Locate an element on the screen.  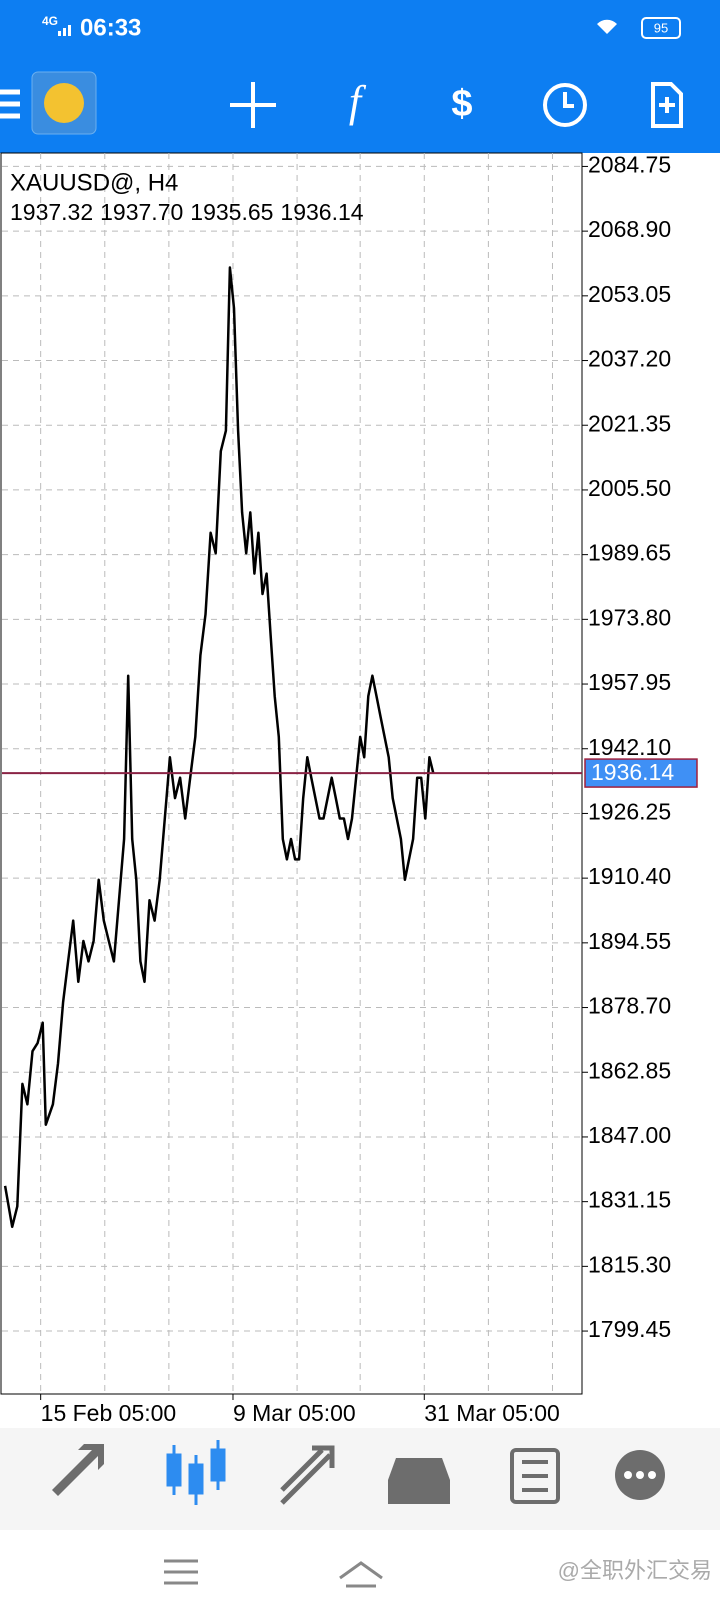
menu-button is located at coordinates (10, 104).